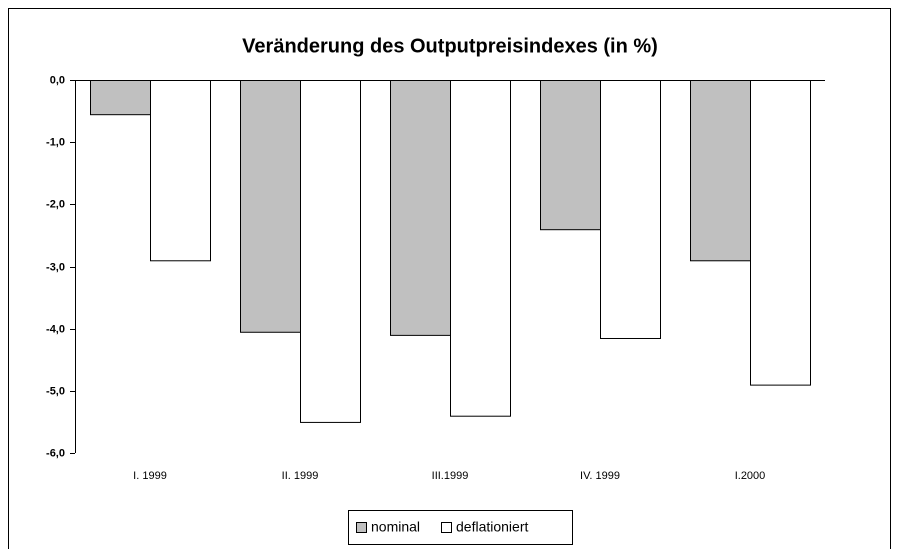 This screenshot has height=549, width=899. What do you see at coordinates (55, 204) in the screenshot?
I see `y-tick-label: -2,0` at bounding box center [55, 204].